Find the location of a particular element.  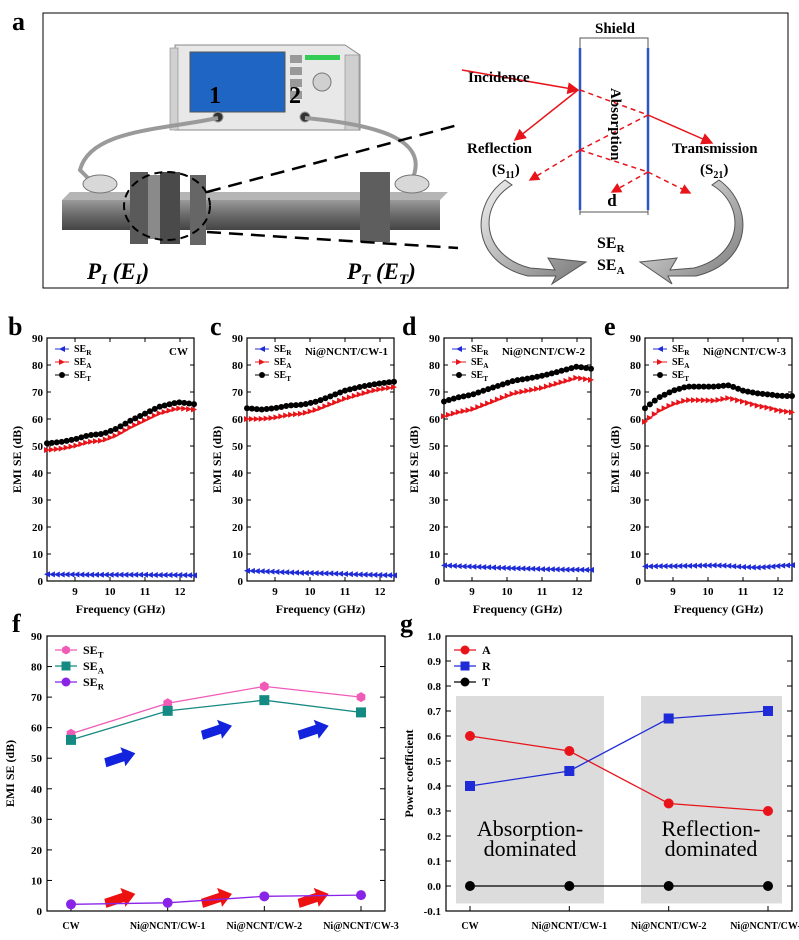

legend-label: SET is located at coordinates (282, 376).